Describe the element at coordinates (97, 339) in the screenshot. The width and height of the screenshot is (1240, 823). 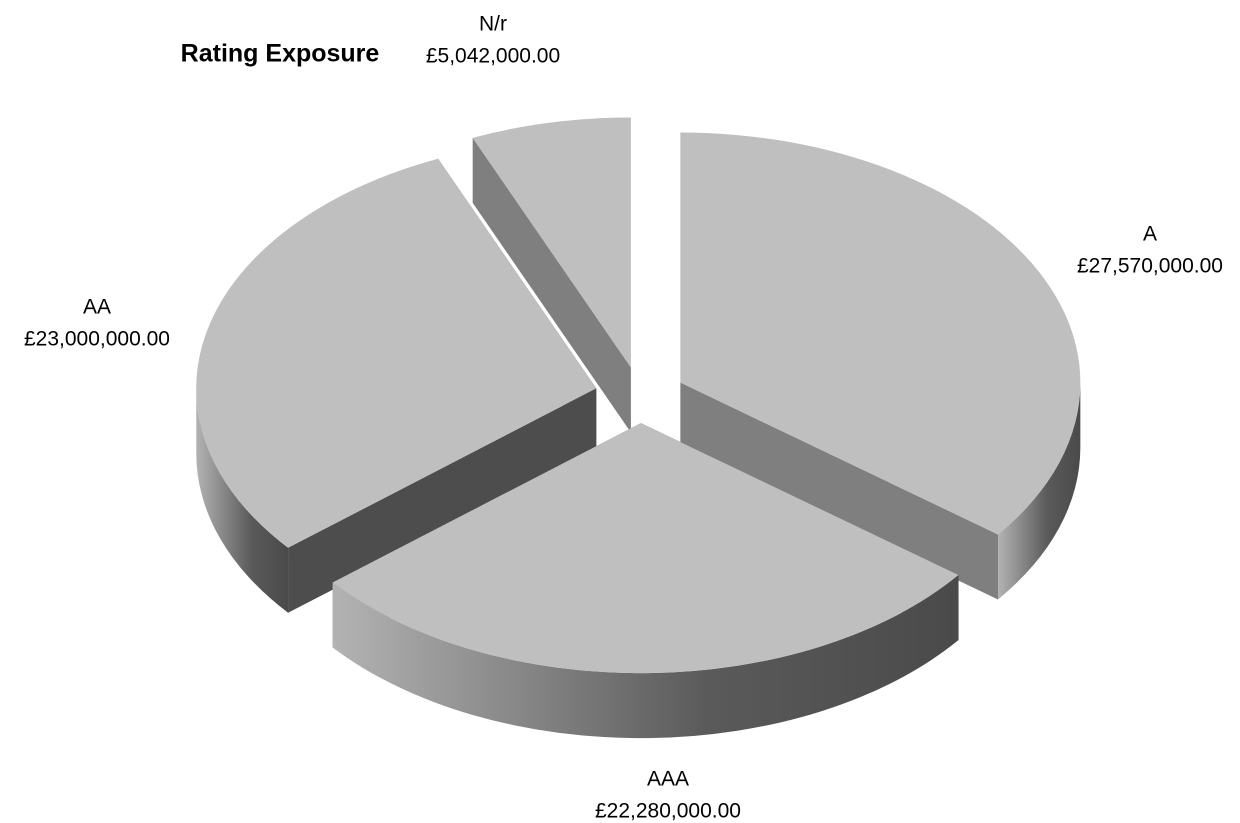
I see `value-label: £23,000,000.00` at that location.